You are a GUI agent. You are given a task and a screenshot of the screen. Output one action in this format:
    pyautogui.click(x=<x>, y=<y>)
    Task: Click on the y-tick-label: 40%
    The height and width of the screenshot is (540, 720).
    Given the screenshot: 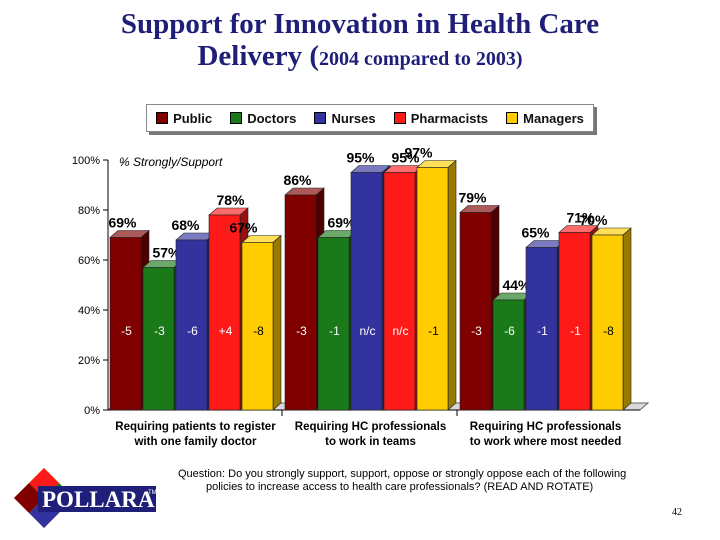 What is the action you would take?
    pyautogui.click(x=89, y=311)
    